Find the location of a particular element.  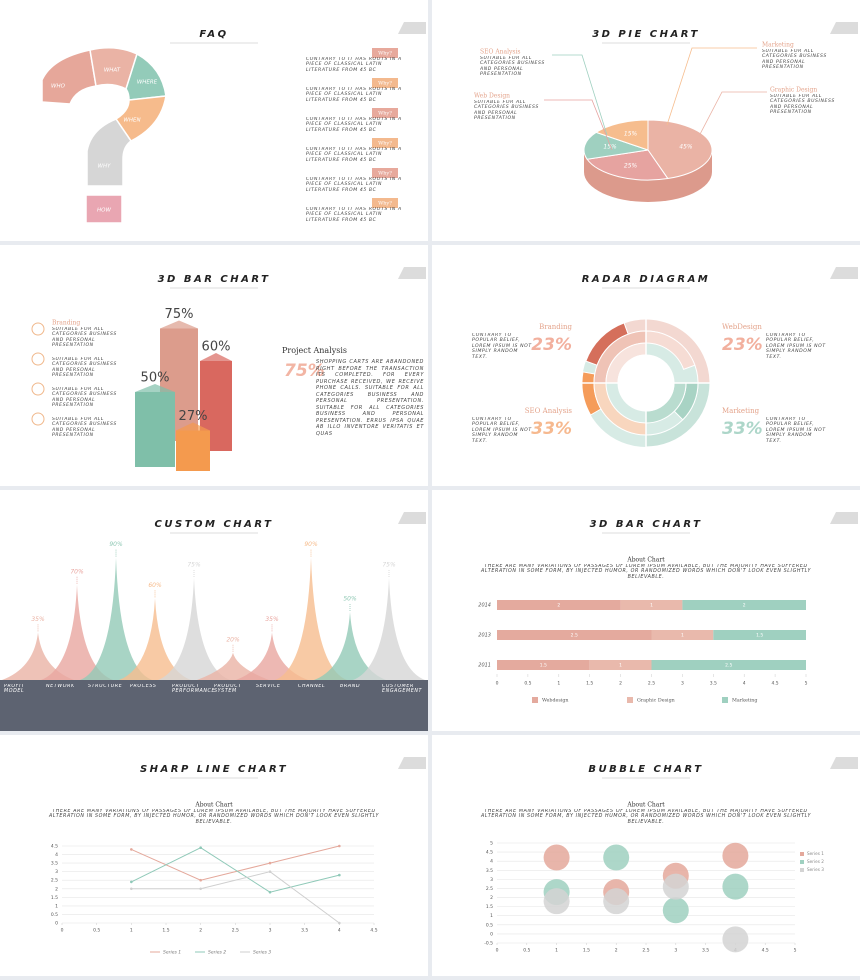

text-block: PRODUCT PERFORMANCE is located at coordinates (193, 689).